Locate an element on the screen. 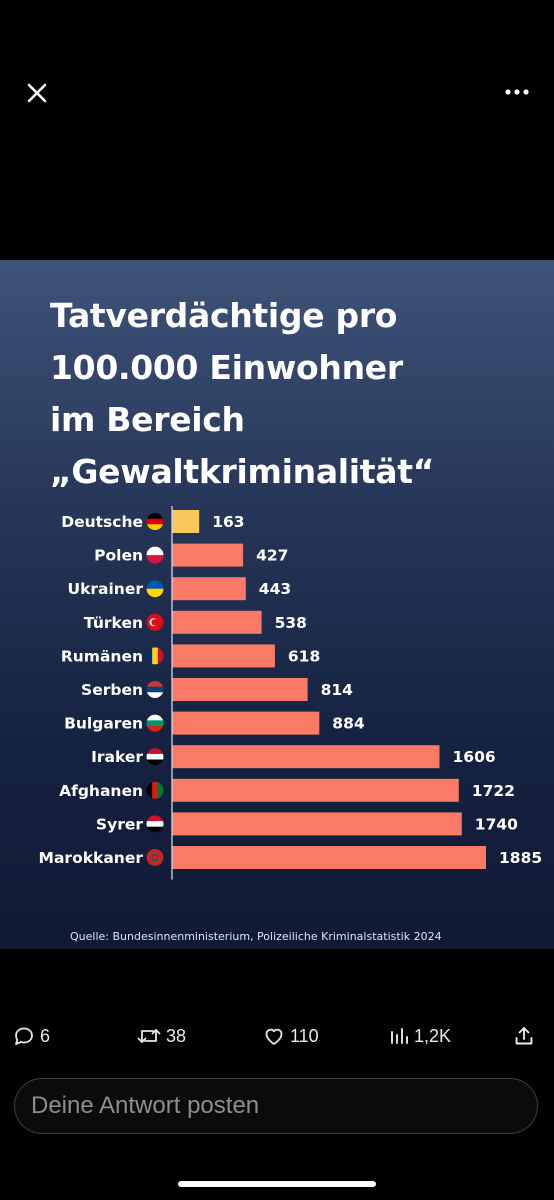 This screenshot has width=554, height=1200. share-button is located at coordinates (524, 1036).